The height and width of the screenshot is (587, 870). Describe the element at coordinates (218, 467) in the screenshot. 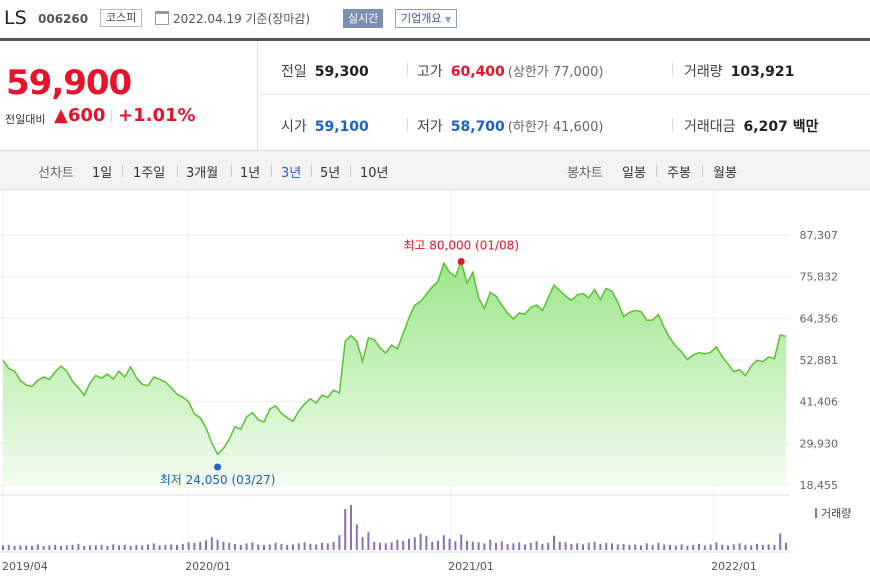

I see `min-point` at that location.